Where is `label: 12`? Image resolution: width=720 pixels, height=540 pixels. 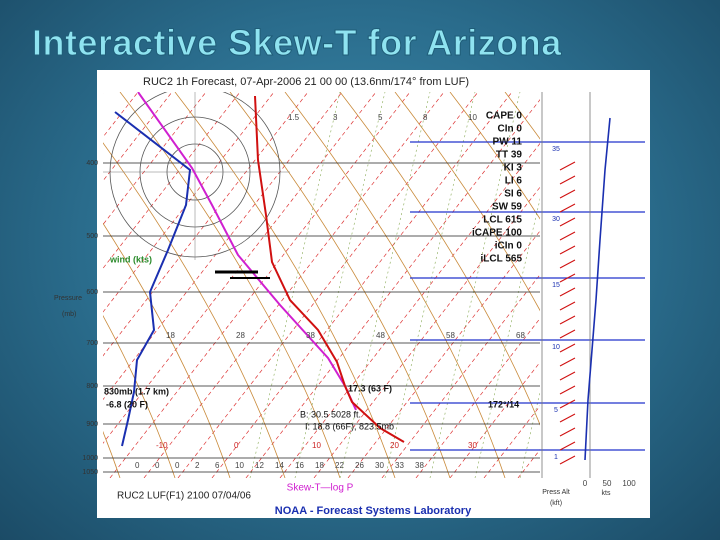
label: 12 is located at coordinates (259, 465).